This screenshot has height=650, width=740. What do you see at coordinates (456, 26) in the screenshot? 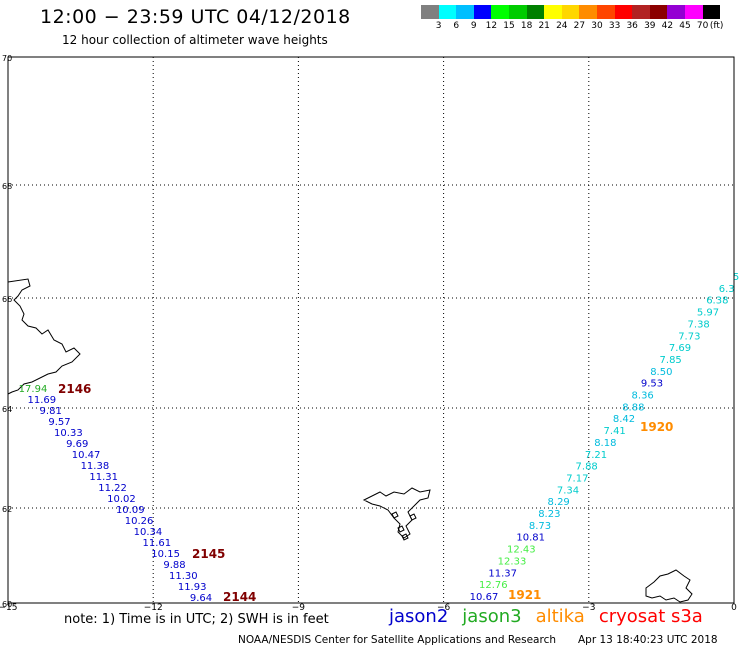
I see `colorbar-label: 6` at bounding box center [456, 26].